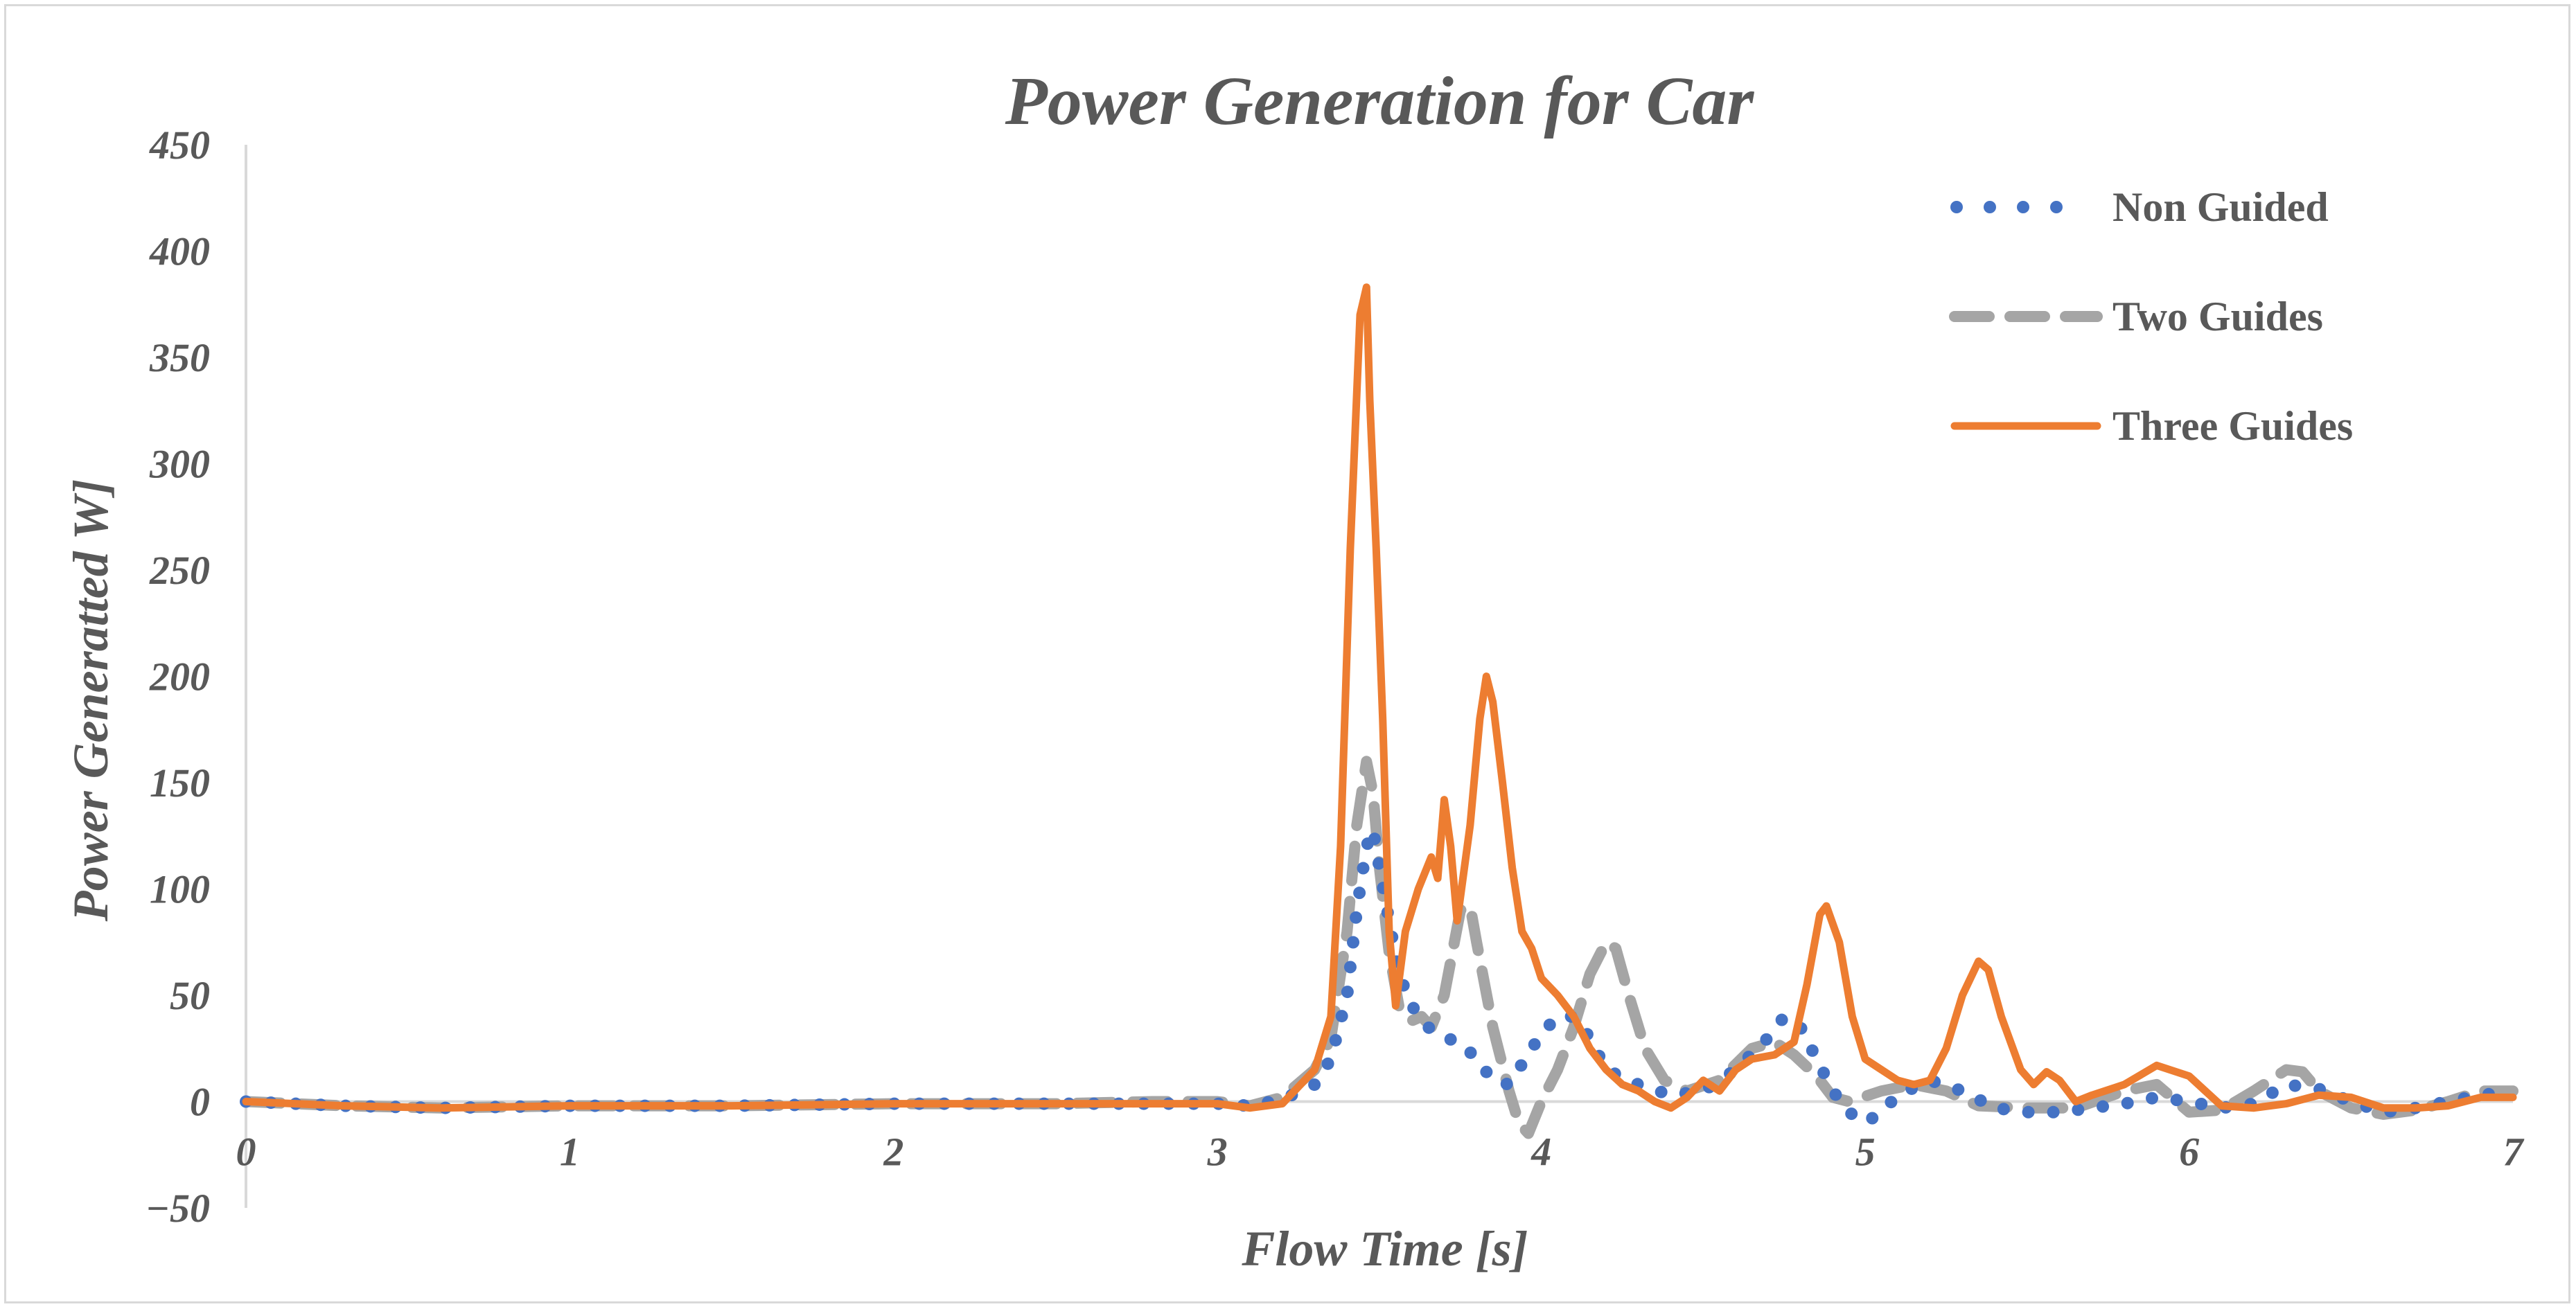 The image size is (2576, 1309). Describe the element at coordinates (2220, 207) in the screenshot. I see `legend-label-non-guided: Non Guided` at that location.